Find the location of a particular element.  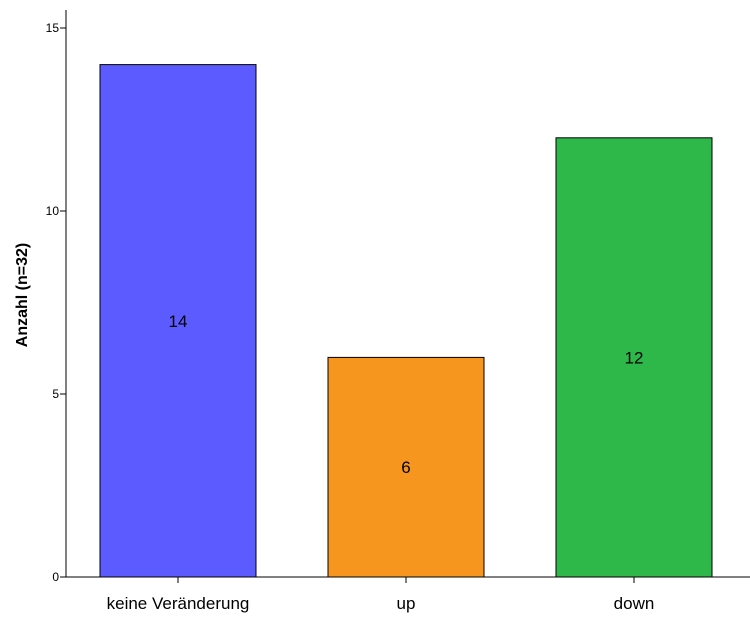

data-label: 14 is located at coordinates (178, 321).